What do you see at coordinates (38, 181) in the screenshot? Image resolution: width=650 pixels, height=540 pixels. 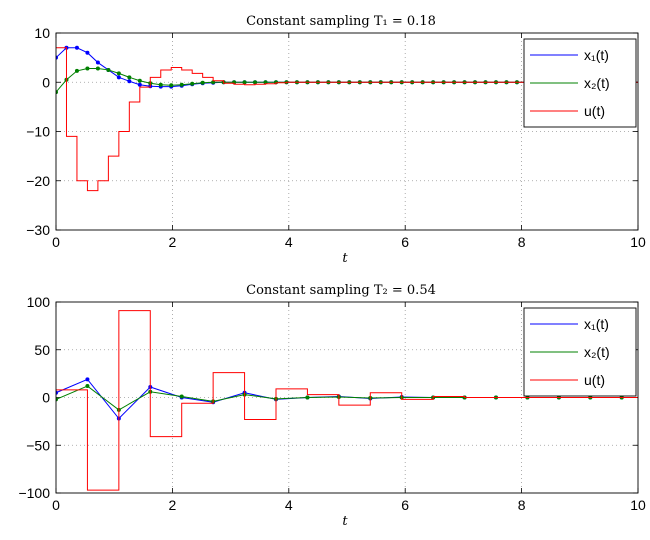 I see `y-tick-label: −20` at bounding box center [38, 181].